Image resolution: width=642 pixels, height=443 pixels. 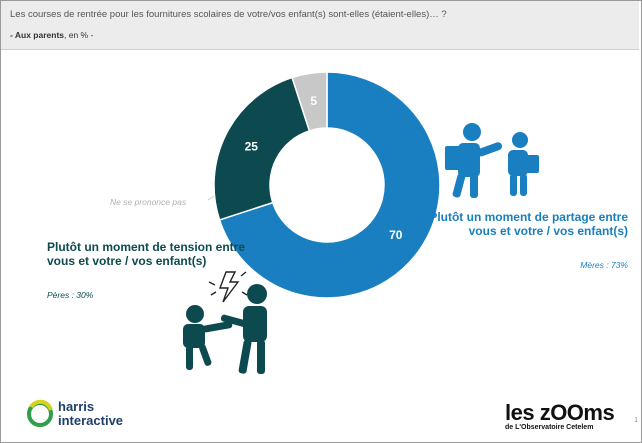 What do you see at coordinates (492, 160) in the screenshot?
I see `sharing-people-icon` at bounding box center [492, 160].